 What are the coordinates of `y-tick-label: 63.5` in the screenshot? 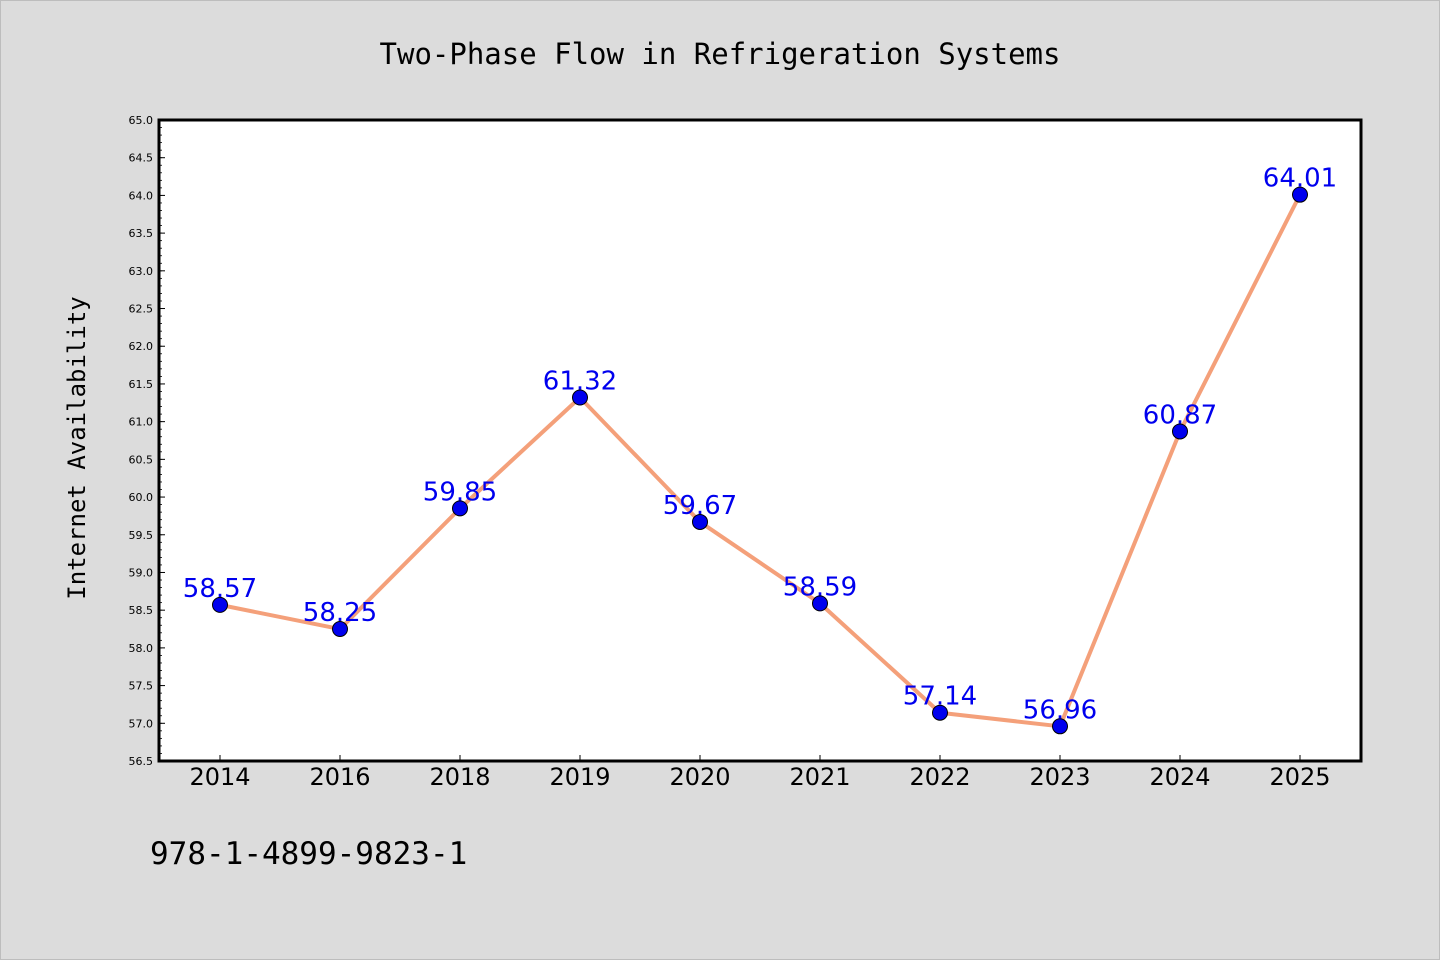 It's located at (141, 233).